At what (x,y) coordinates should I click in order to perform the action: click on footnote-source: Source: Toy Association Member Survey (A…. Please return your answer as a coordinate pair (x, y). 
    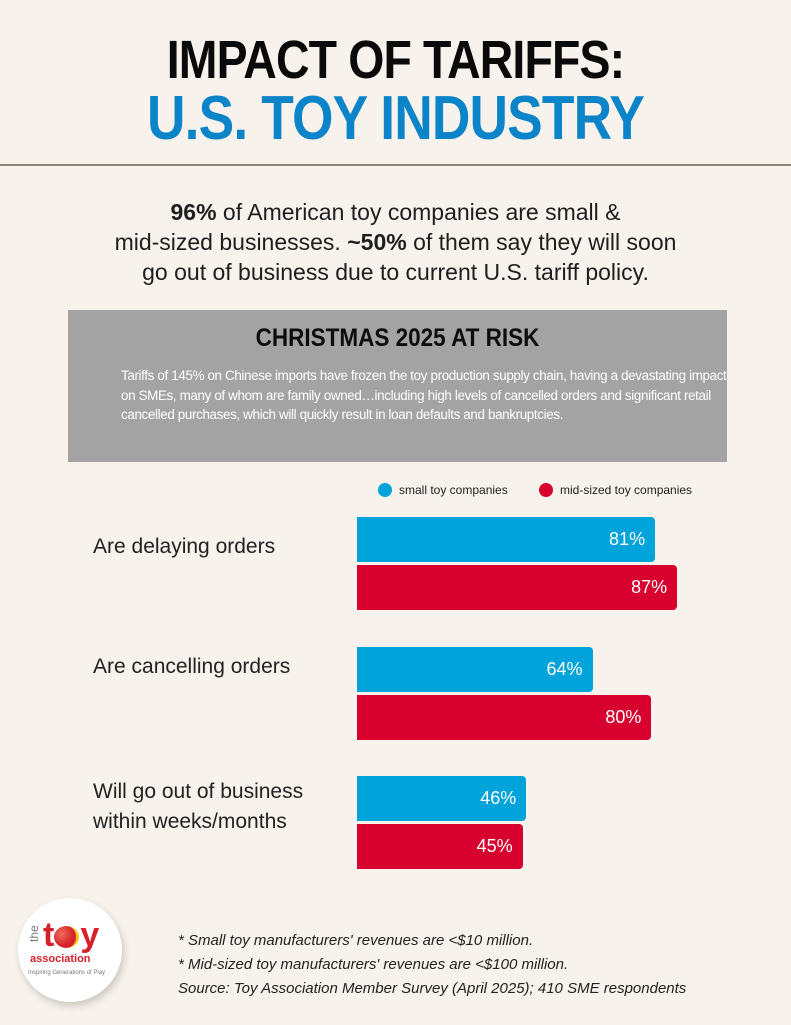
    Looking at the image, I should click on (432, 988).